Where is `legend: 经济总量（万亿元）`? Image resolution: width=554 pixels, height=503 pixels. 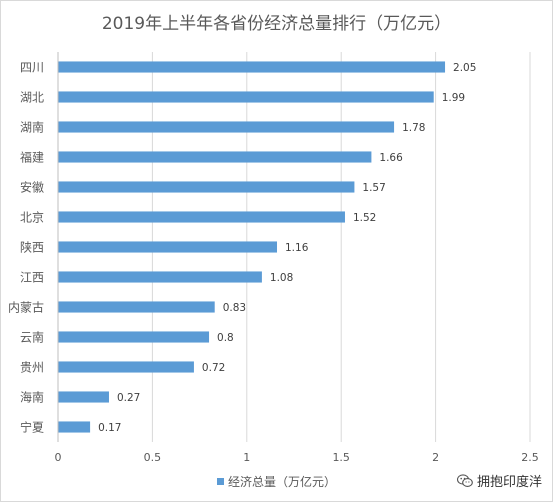
legend: 经济总量（万亿元） is located at coordinates (276, 481).